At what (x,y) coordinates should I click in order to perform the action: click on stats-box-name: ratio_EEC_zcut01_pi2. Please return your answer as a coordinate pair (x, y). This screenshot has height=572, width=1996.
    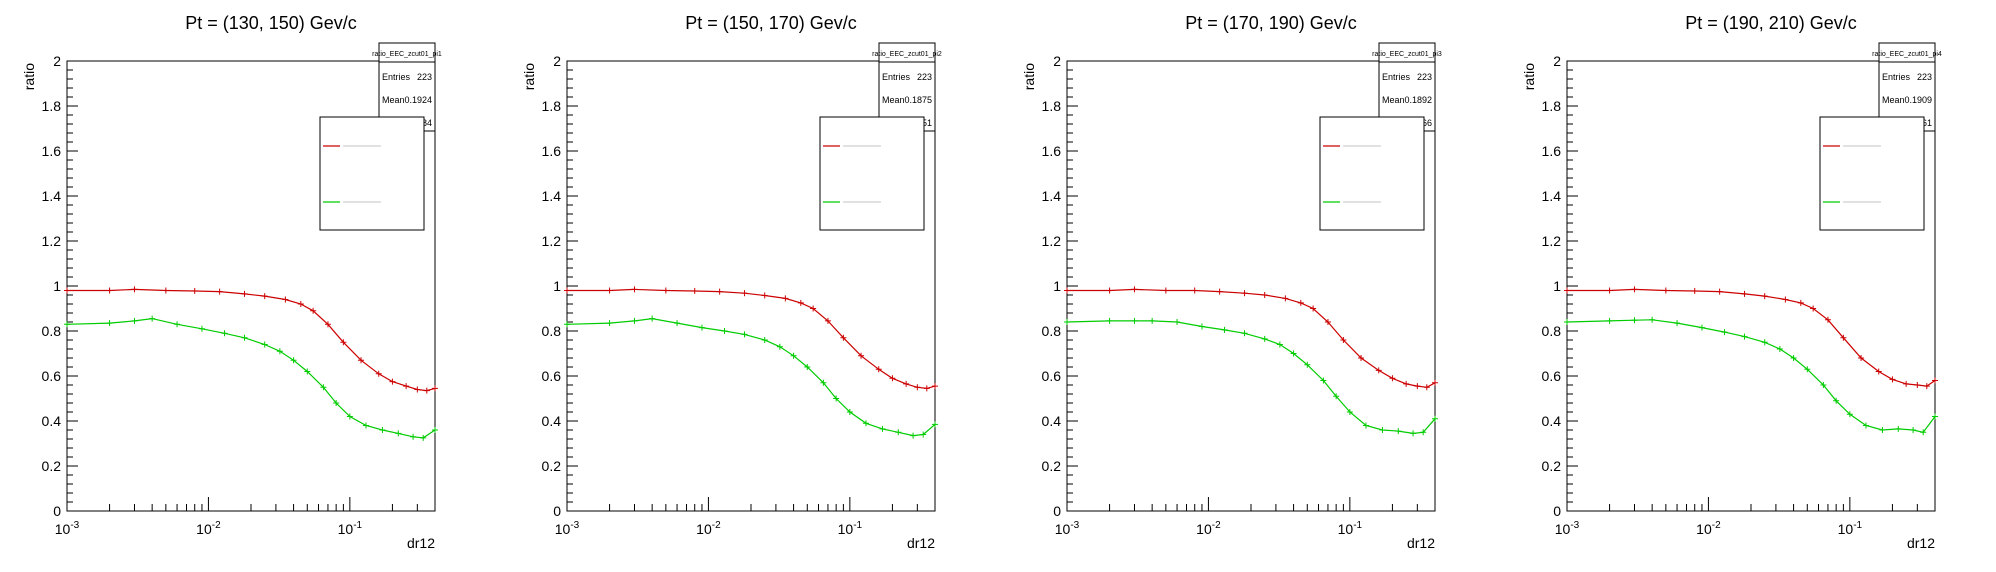
    Looking at the image, I should click on (907, 54).